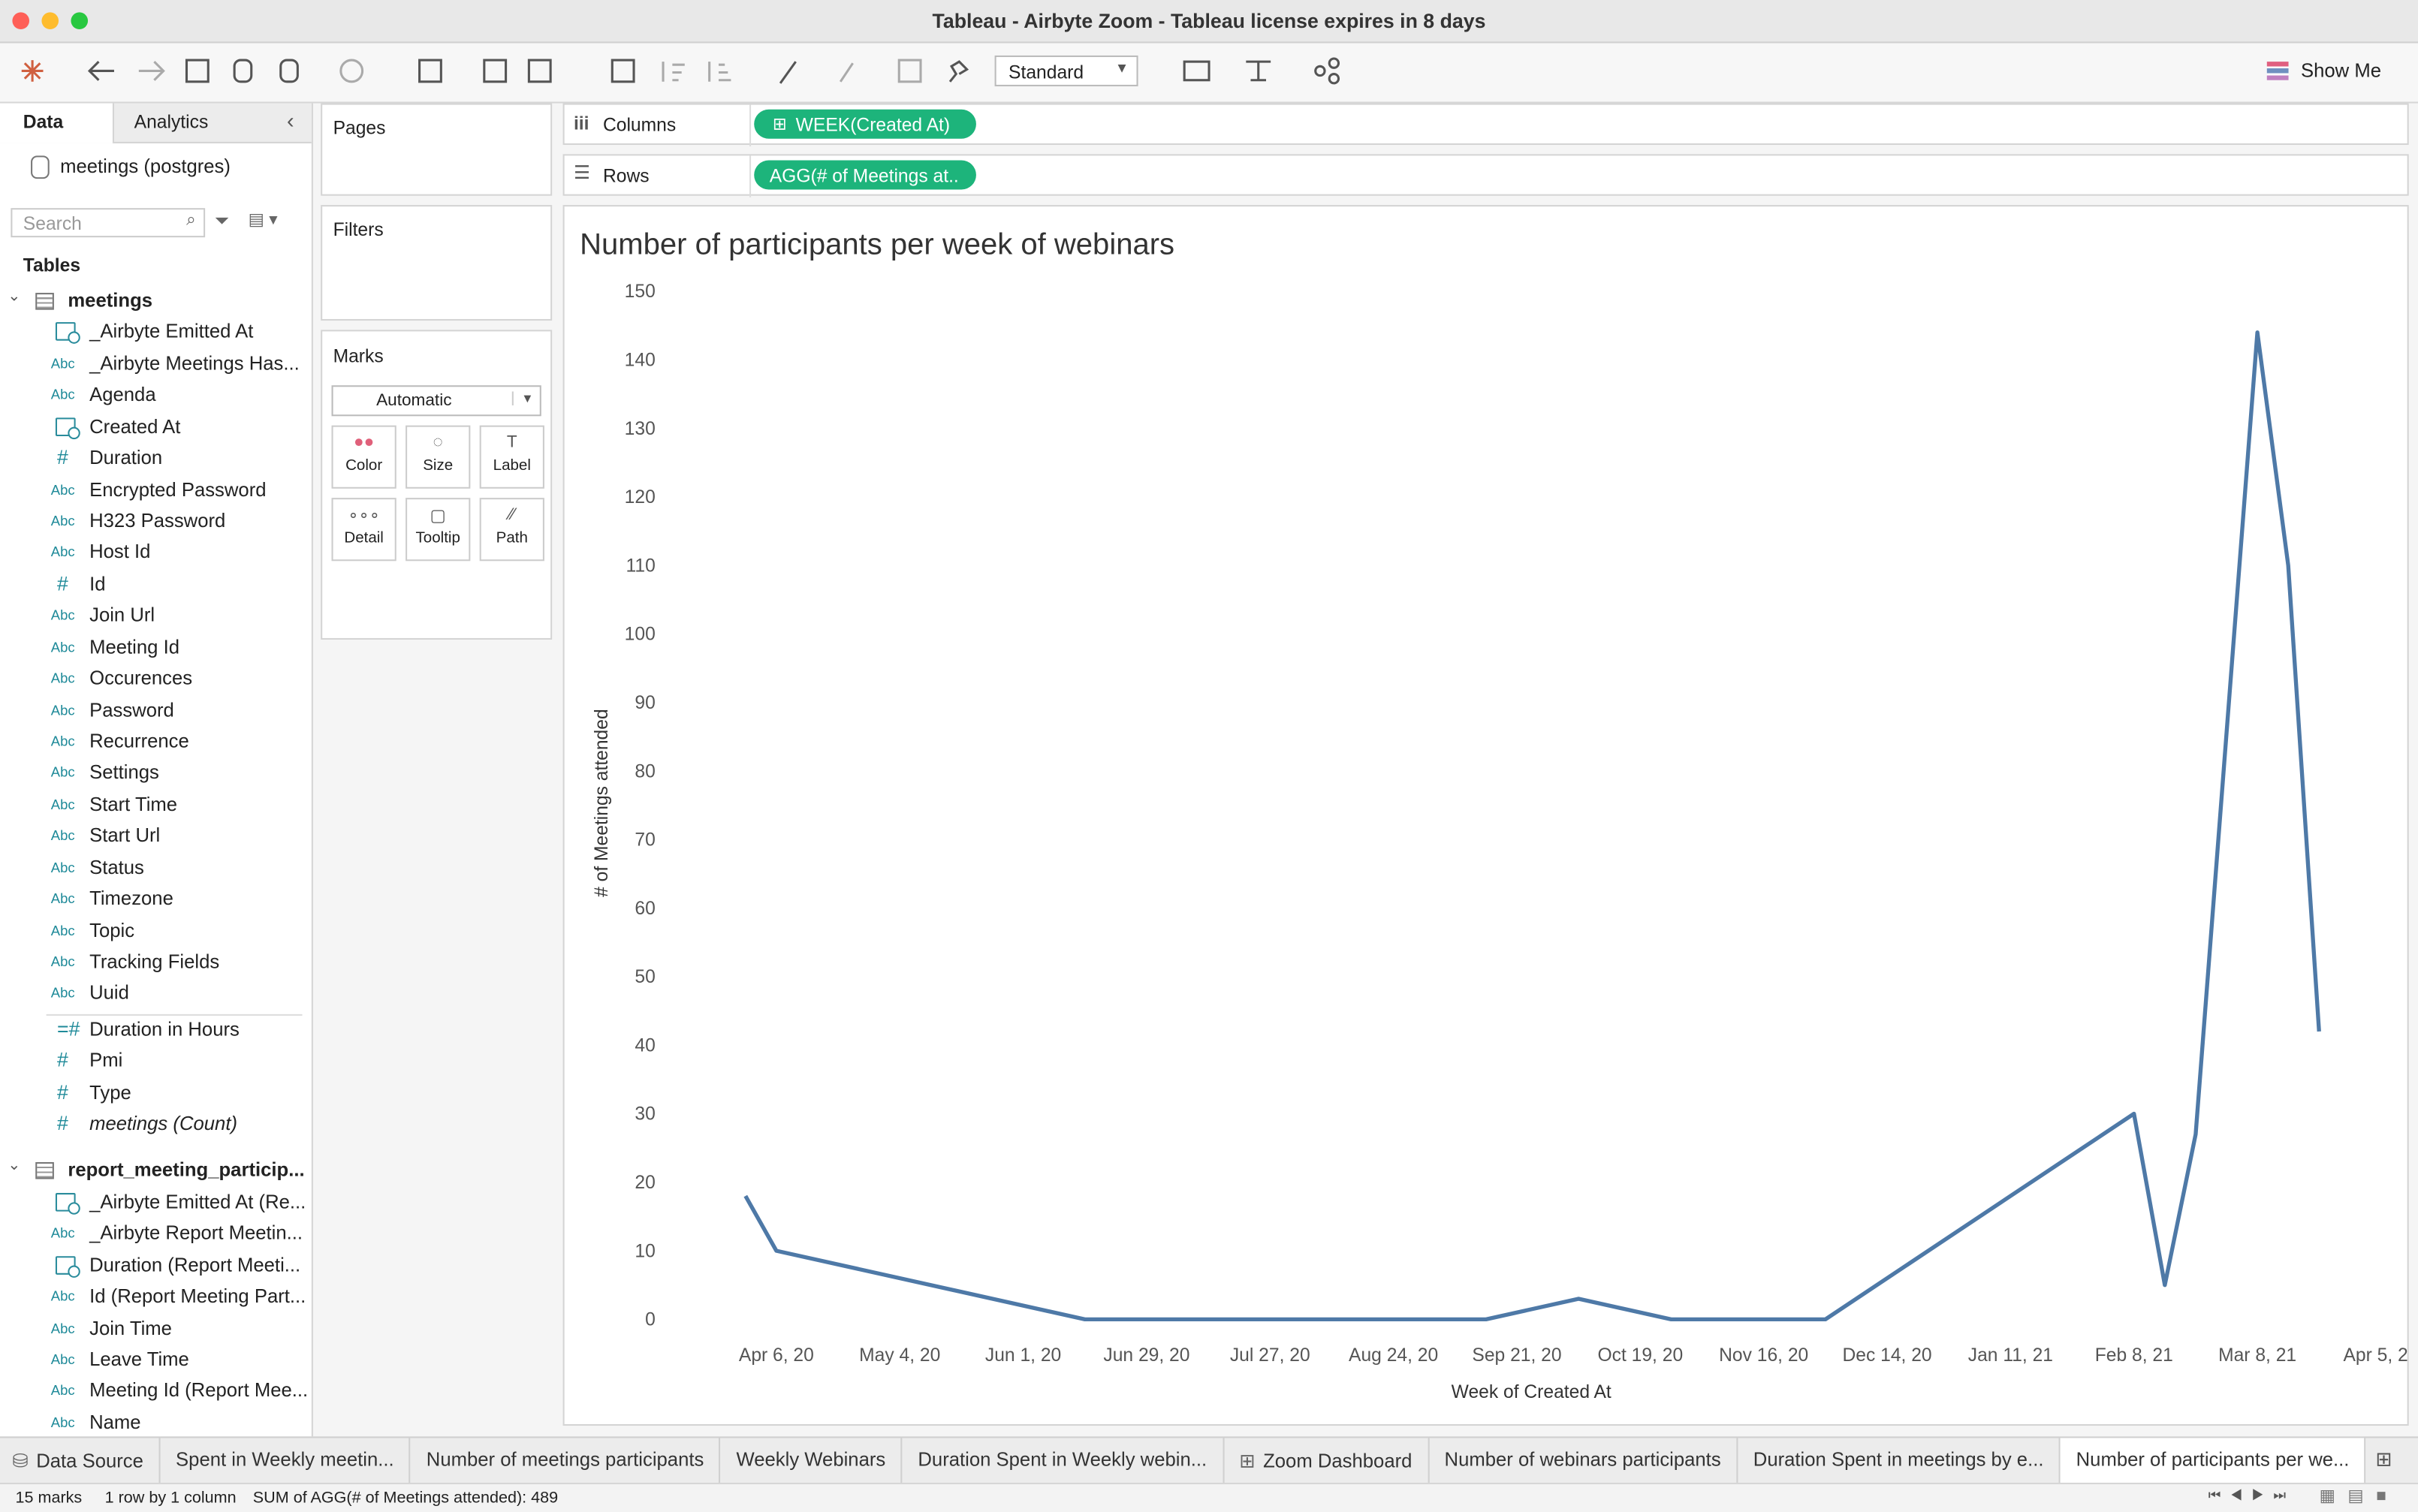  What do you see at coordinates (363, 457) in the screenshot?
I see `mark-button: ●● Color` at bounding box center [363, 457].